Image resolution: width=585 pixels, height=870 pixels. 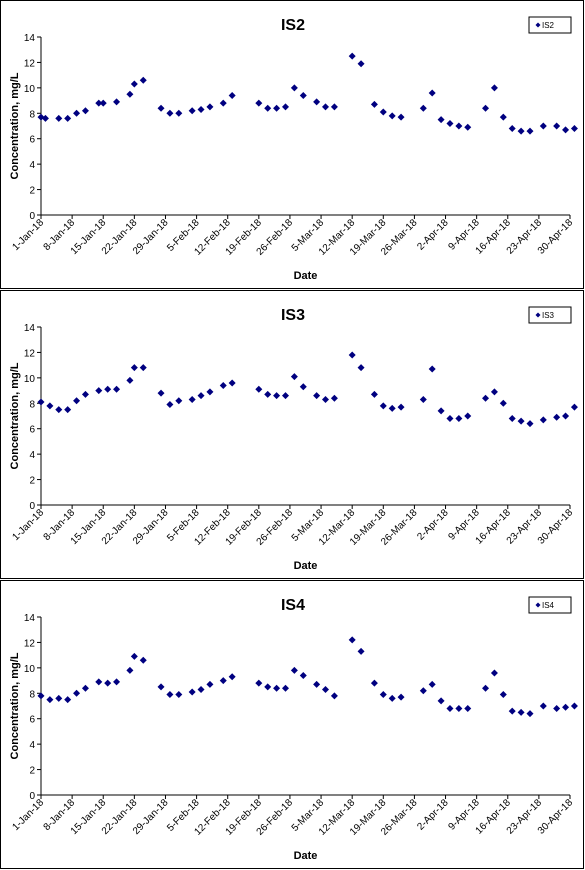 I want to click on legend-label: IS4, so click(x=548, y=605).